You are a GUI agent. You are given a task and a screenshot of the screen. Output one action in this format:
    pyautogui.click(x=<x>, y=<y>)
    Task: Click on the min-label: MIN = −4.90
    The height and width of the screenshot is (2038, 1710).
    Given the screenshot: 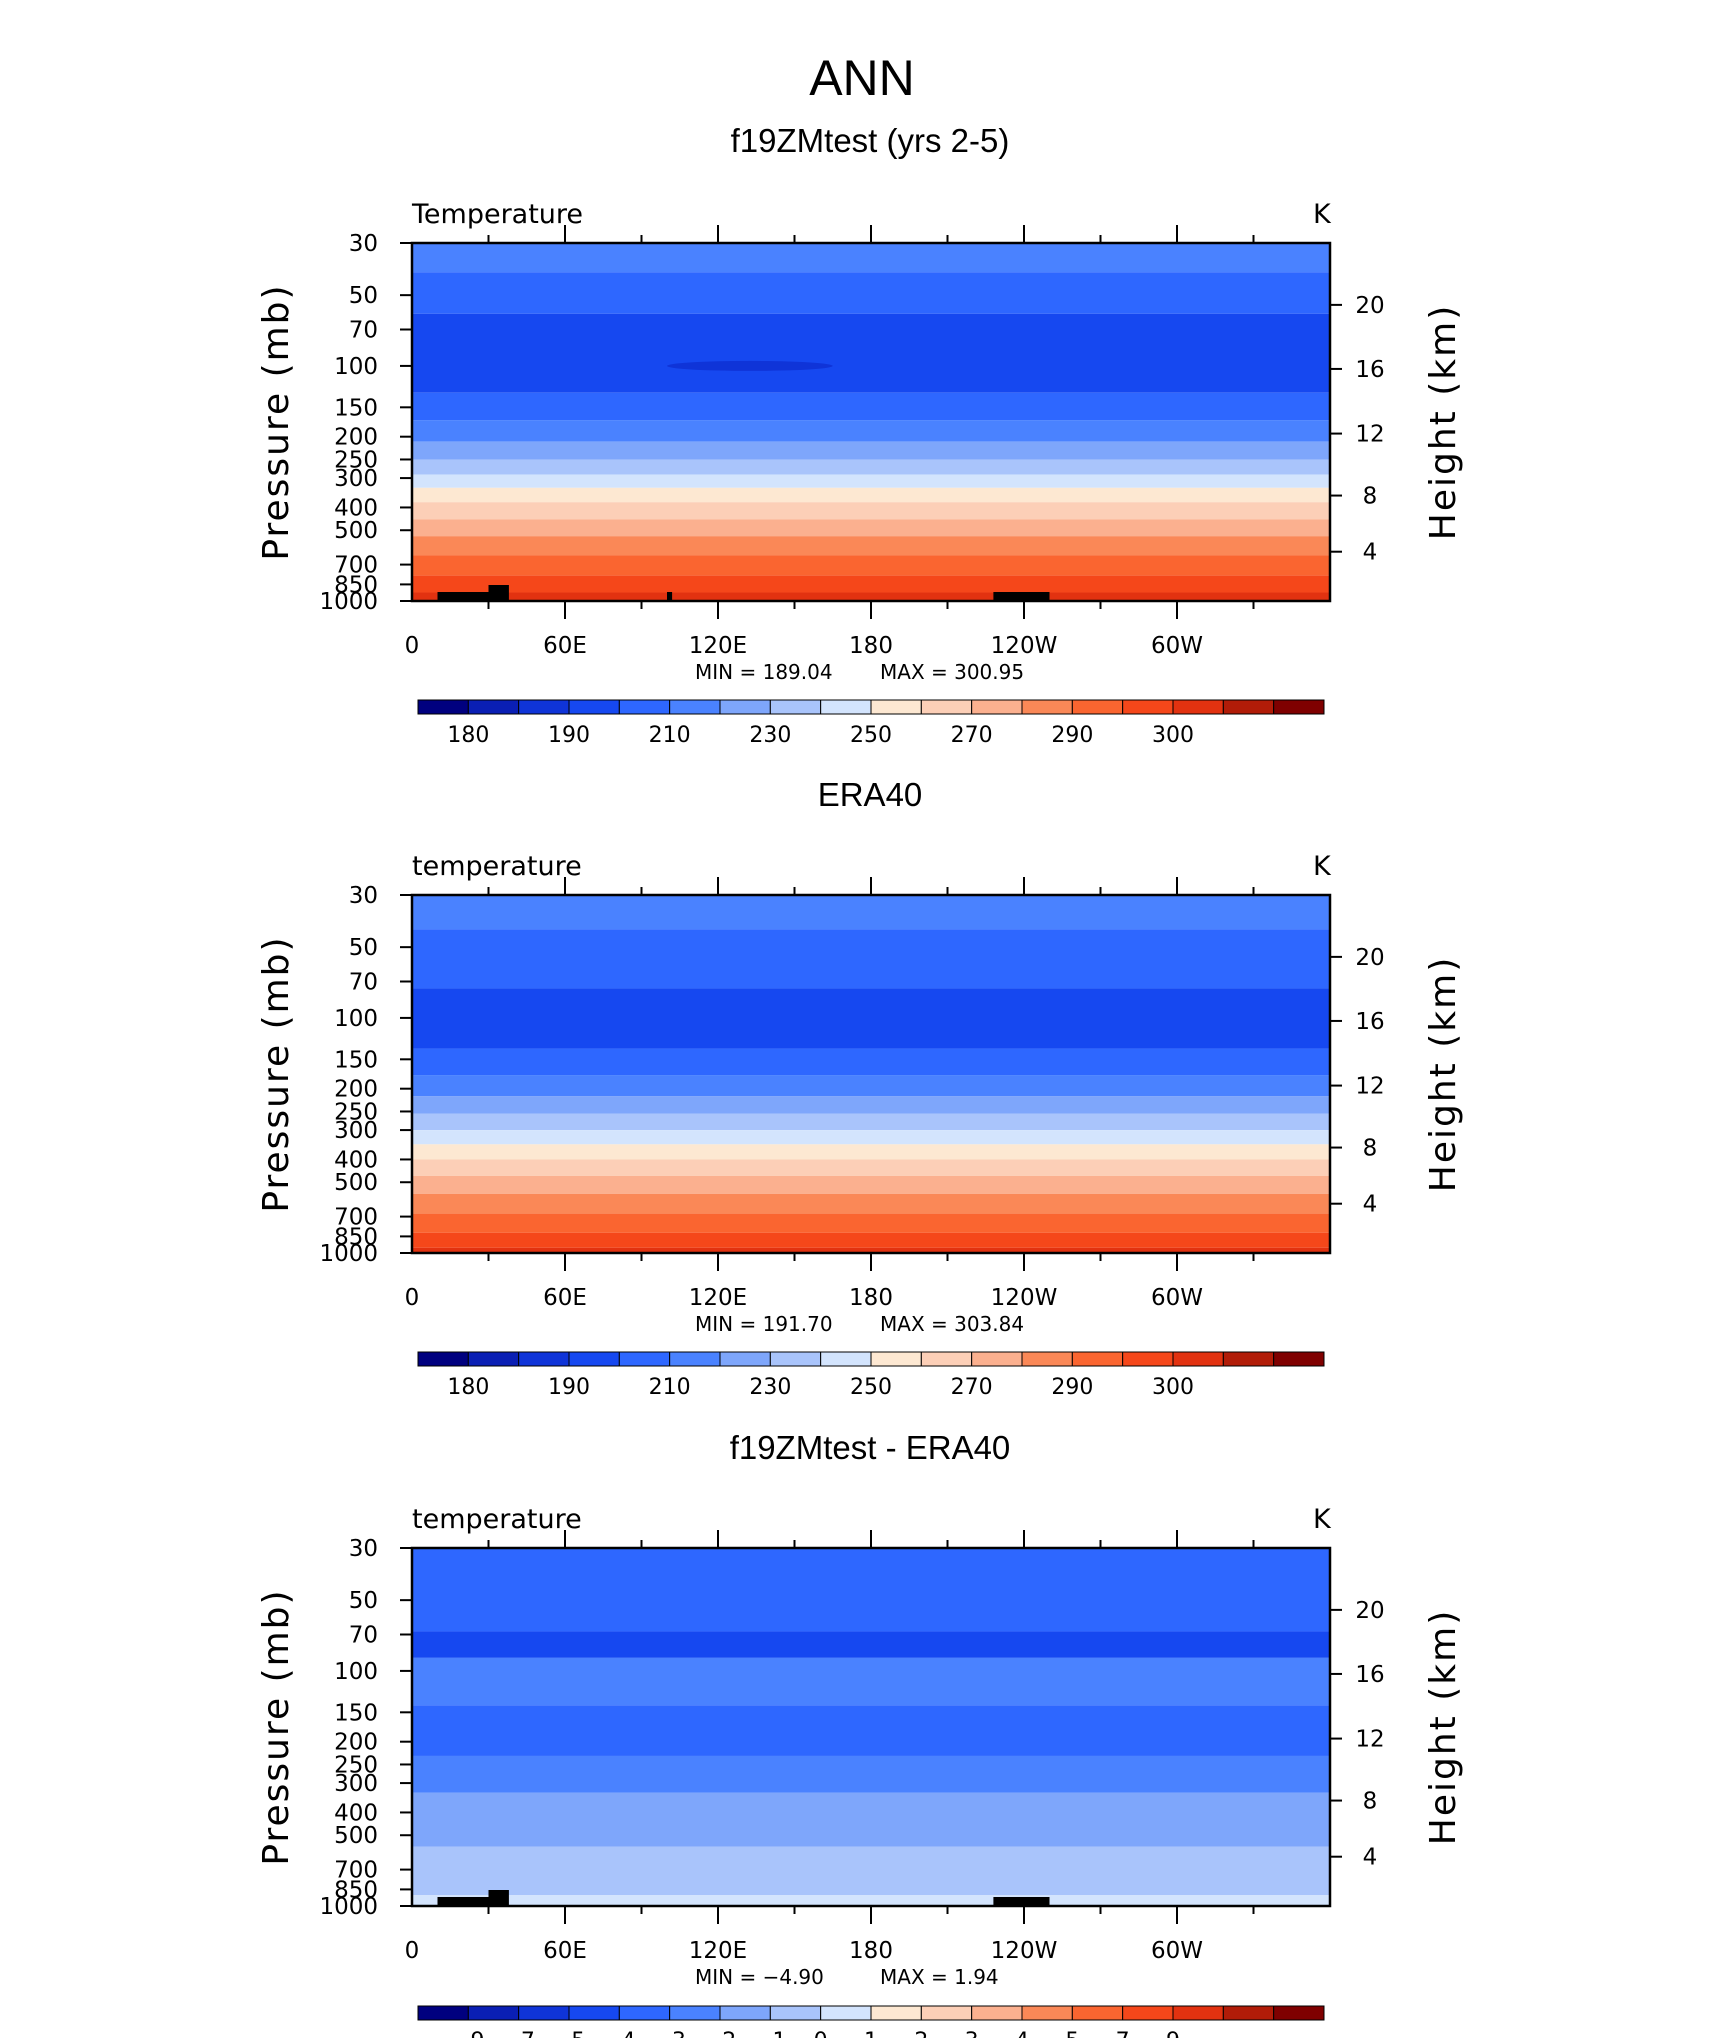 What is the action you would take?
    pyautogui.click(x=759, y=1977)
    